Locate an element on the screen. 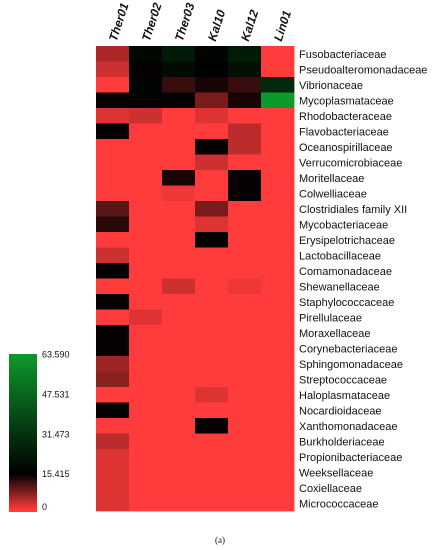 The image size is (441, 550). legend-tick-label: 47.531 is located at coordinates (56, 394).